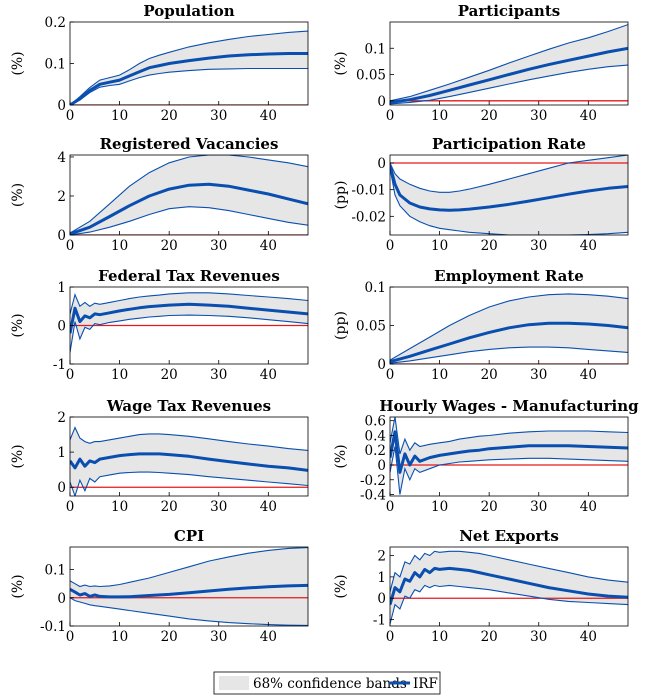  I want to click on panel-title: Hourly Wages - Manufacturing, so click(509, 406).